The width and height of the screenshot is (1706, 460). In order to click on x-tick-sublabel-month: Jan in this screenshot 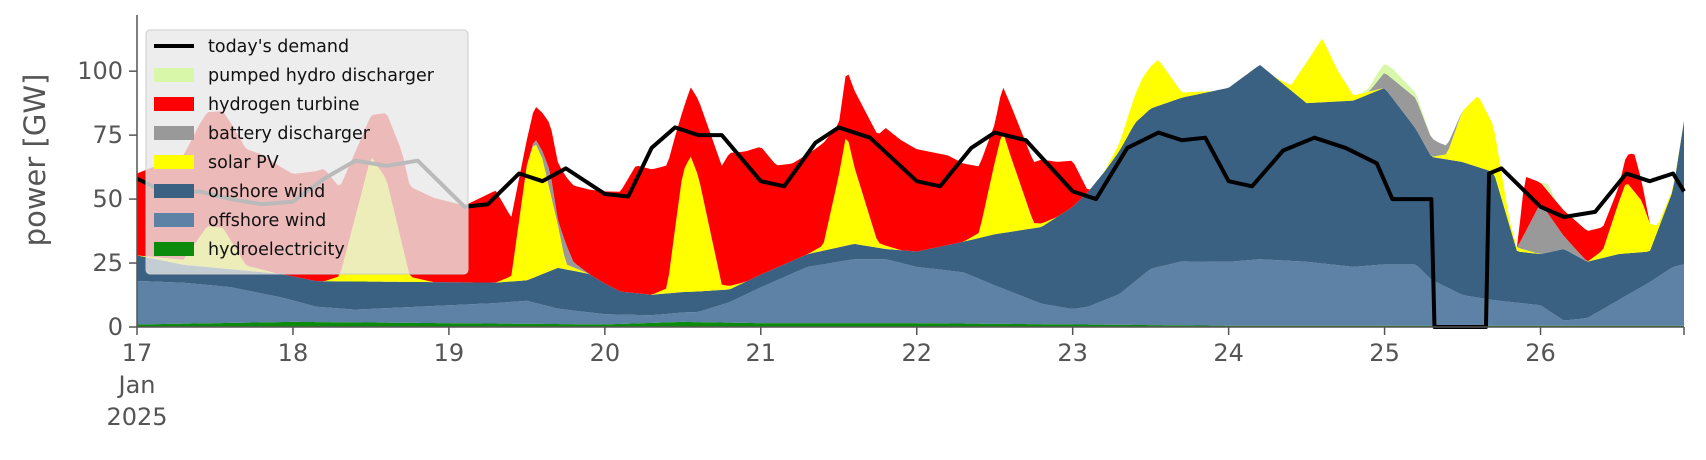, I will do `click(136, 385)`.